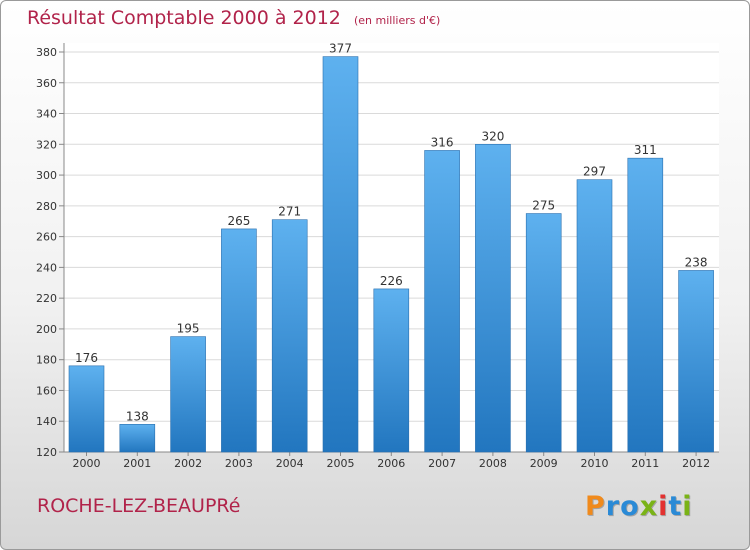 This screenshot has width=750, height=550. What do you see at coordinates (188, 463) in the screenshot?
I see `x-tick-label: 2002` at bounding box center [188, 463].